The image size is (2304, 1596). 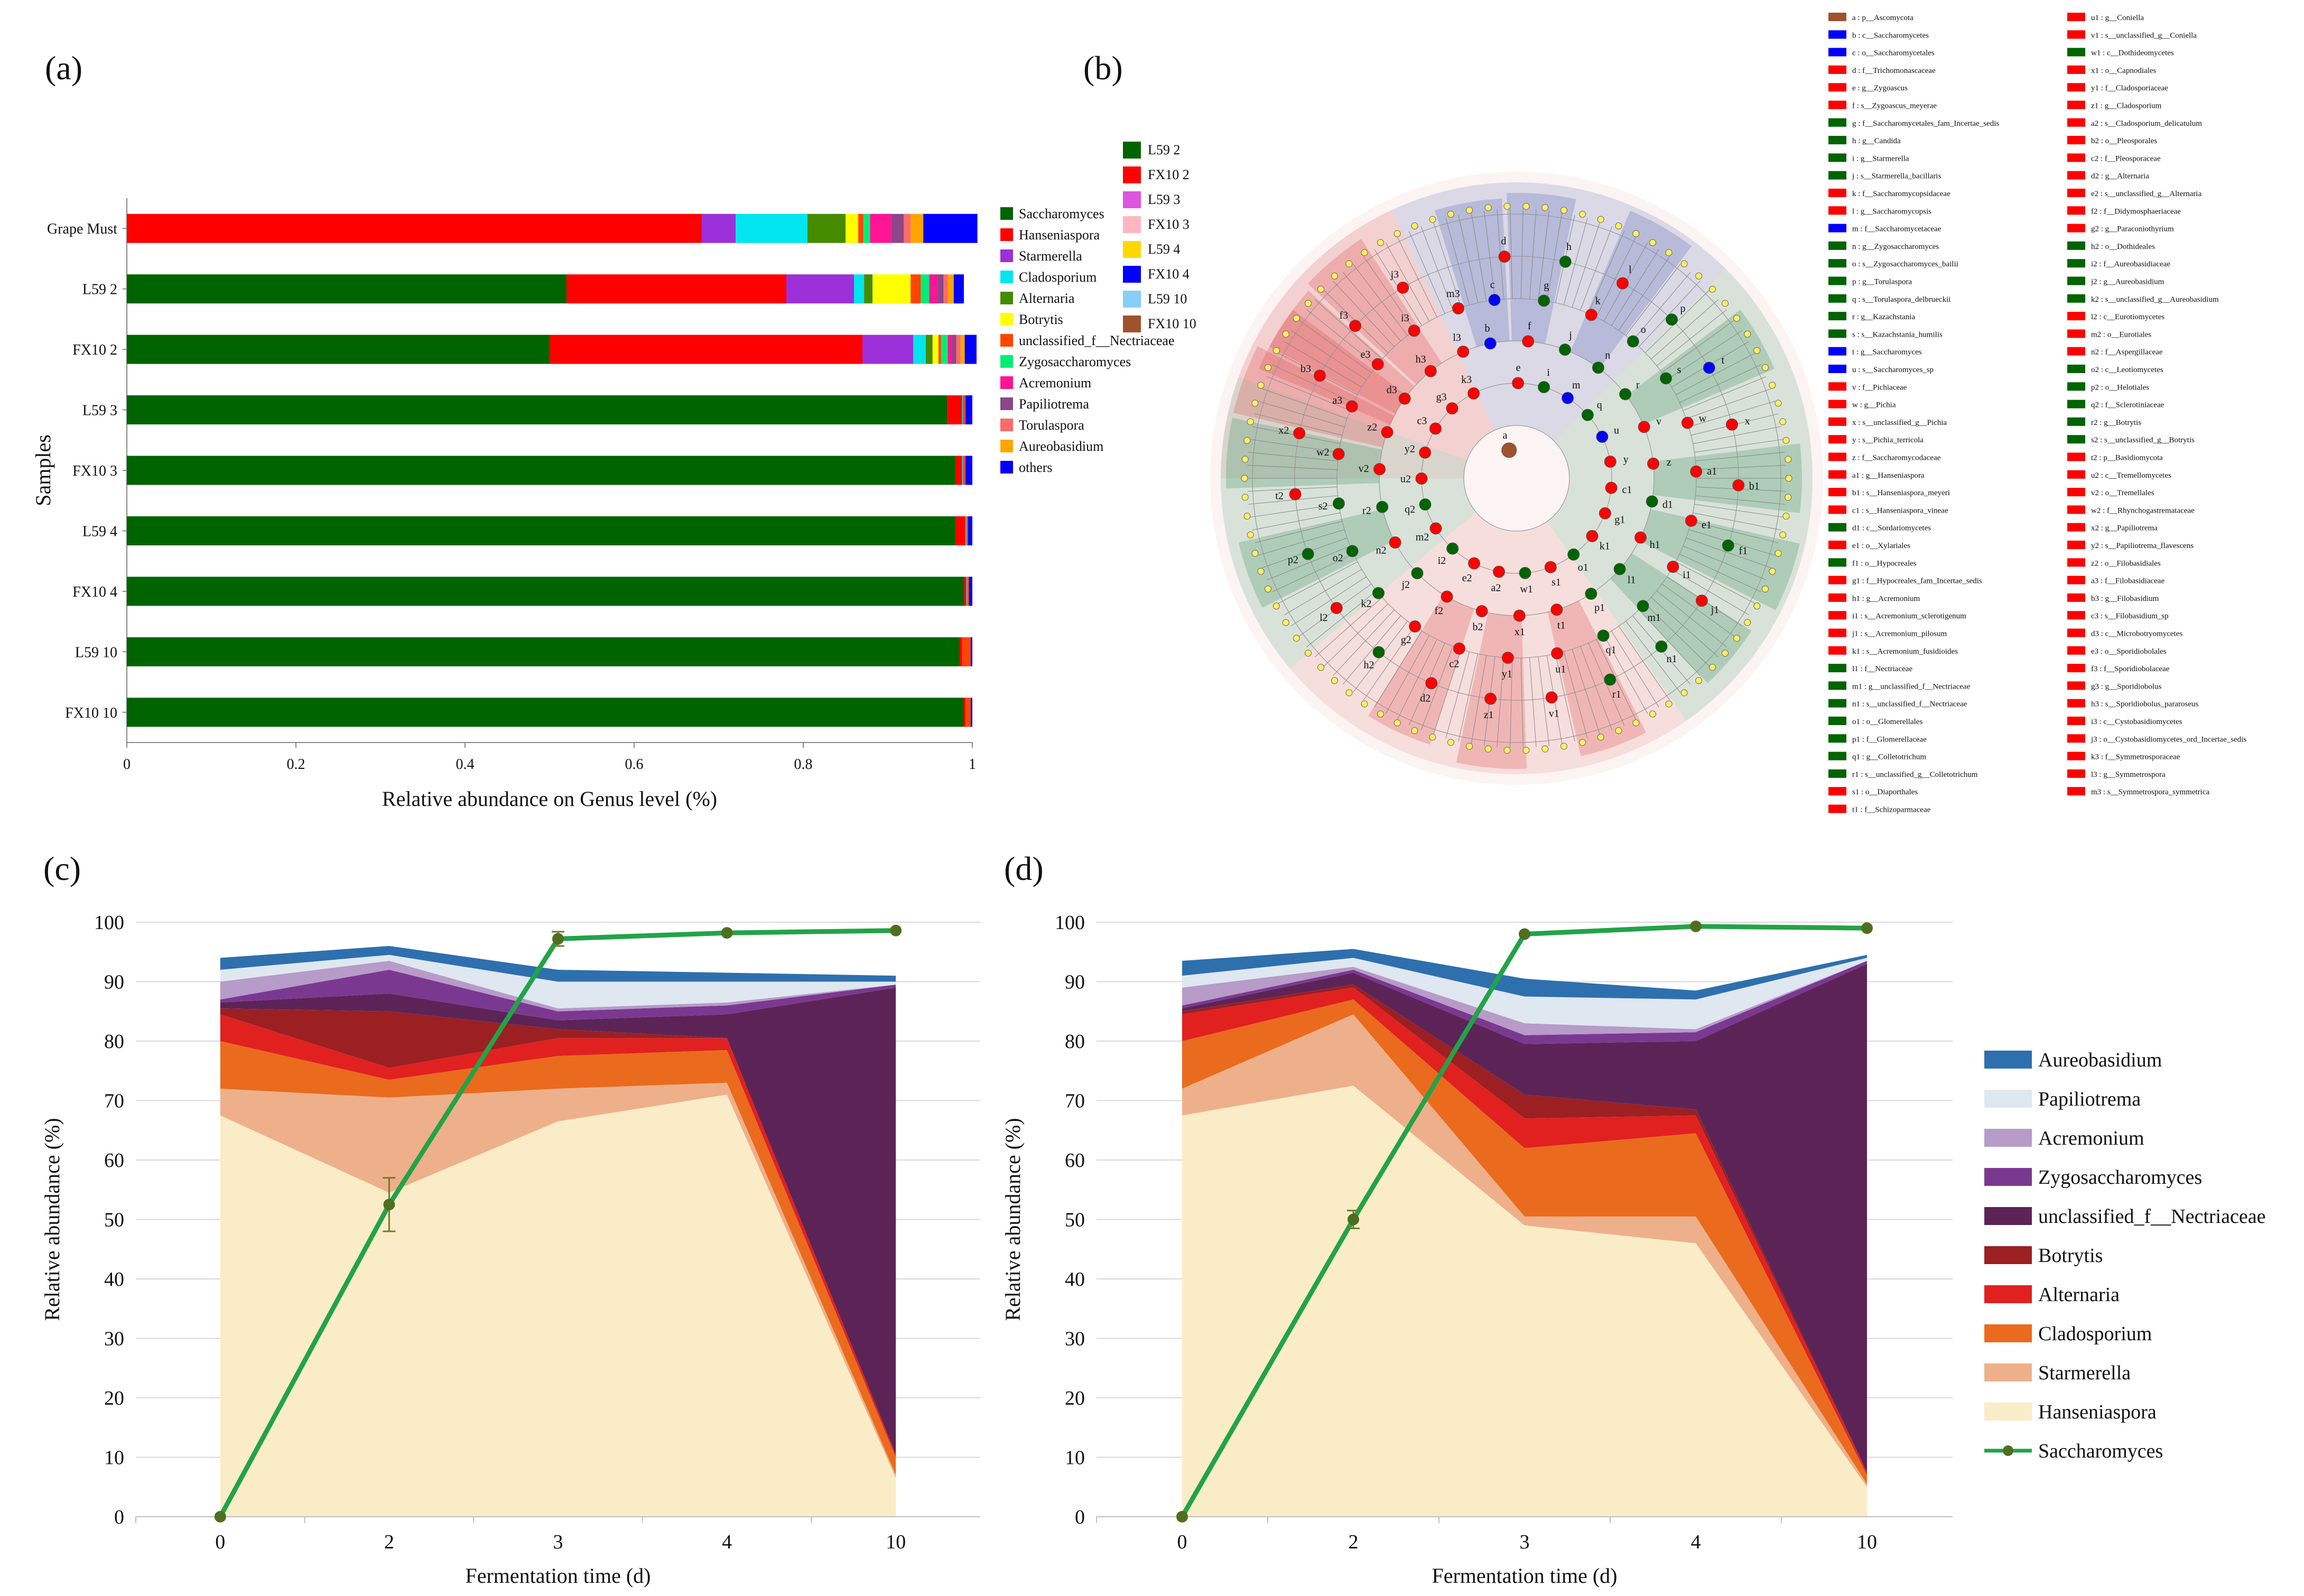 What do you see at coordinates (2120, 1177) in the screenshot?
I see `legend-label: Zygosaccharomyces` at bounding box center [2120, 1177].